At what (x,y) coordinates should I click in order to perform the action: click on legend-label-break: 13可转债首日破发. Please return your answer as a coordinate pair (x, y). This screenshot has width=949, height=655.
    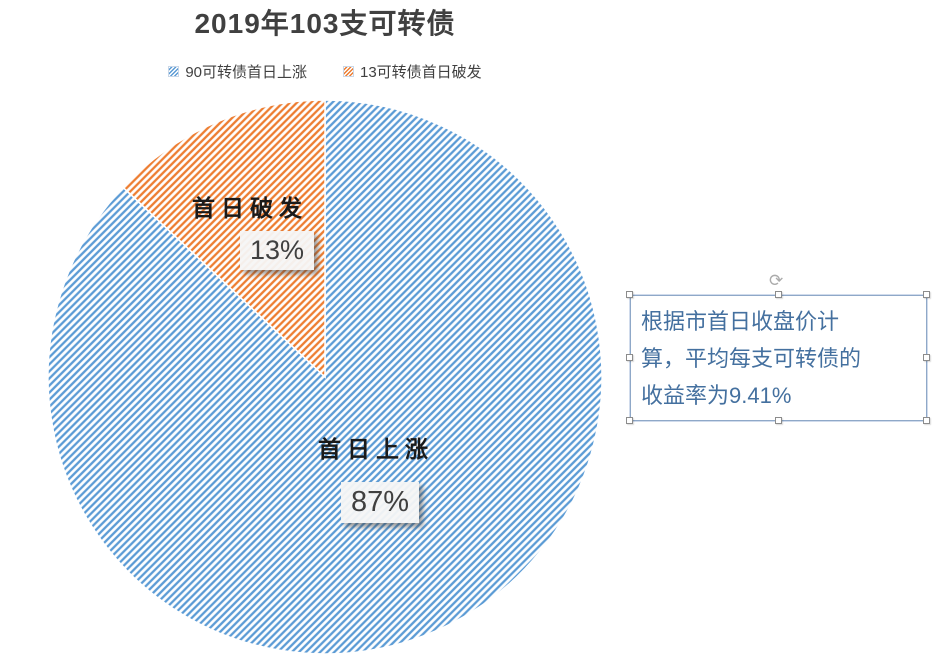
    Looking at the image, I should click on (421, 72).